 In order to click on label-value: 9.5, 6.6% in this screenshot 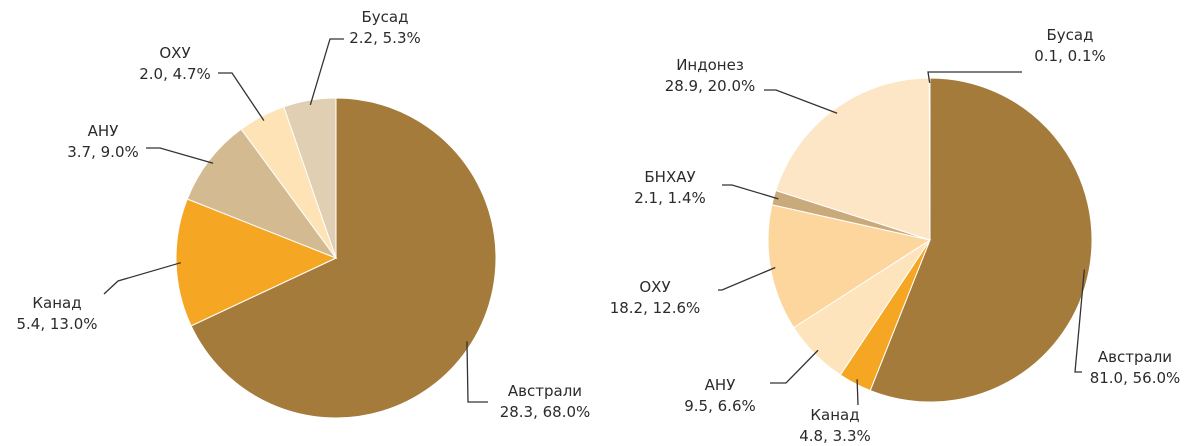, I will do `click(720, 406)`.